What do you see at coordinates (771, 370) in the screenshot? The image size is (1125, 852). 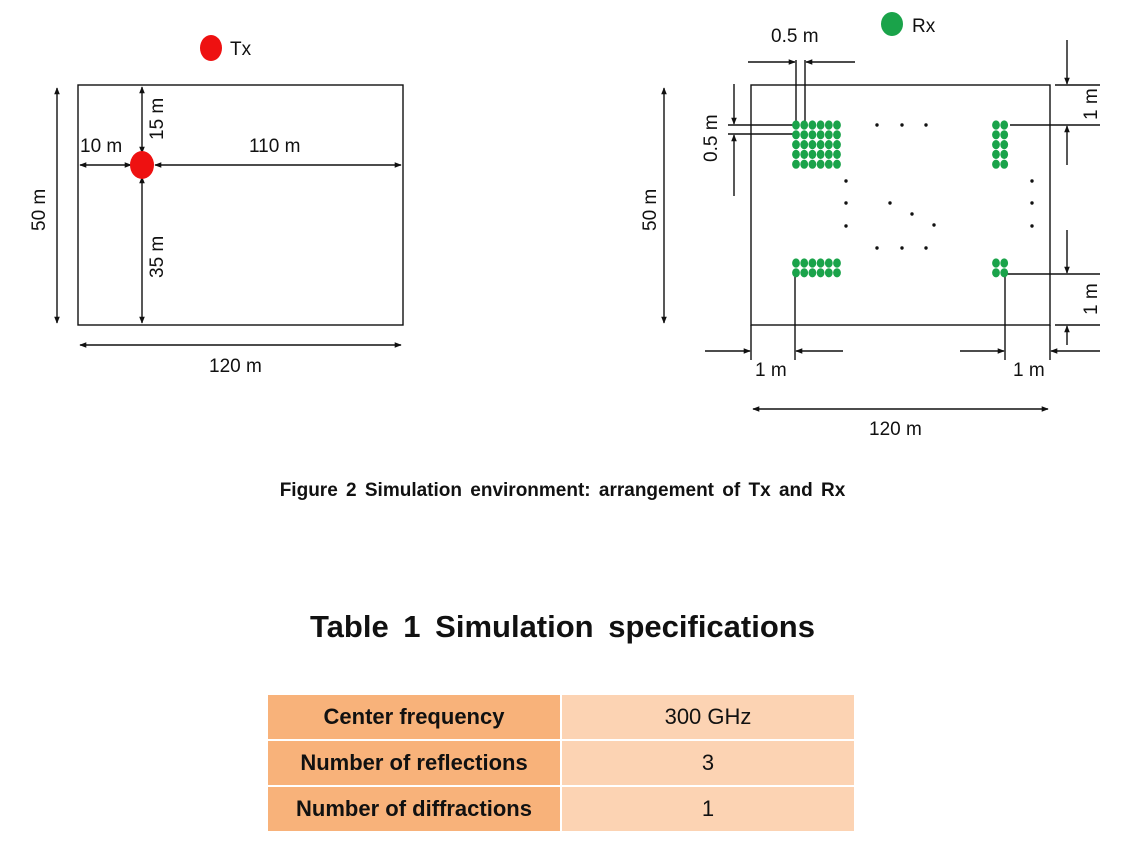 I see `margin-left-label: 1 m` at bounding box center [771, 370].